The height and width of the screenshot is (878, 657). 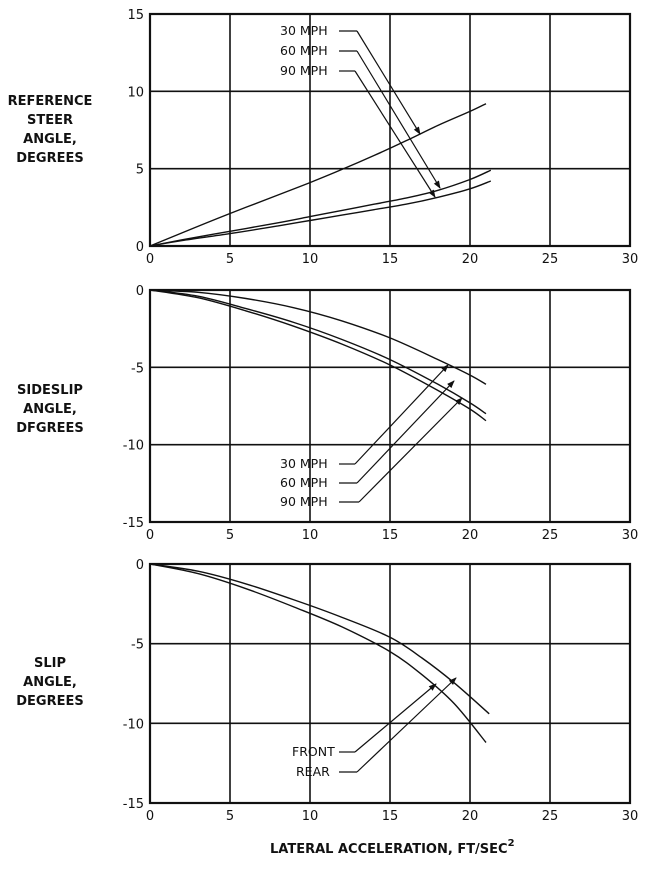 What do you see at coordinates (230, 816) in the screenshot?
I see `slip-angle-xtick-label: 5` at bounding box center [230, 816].